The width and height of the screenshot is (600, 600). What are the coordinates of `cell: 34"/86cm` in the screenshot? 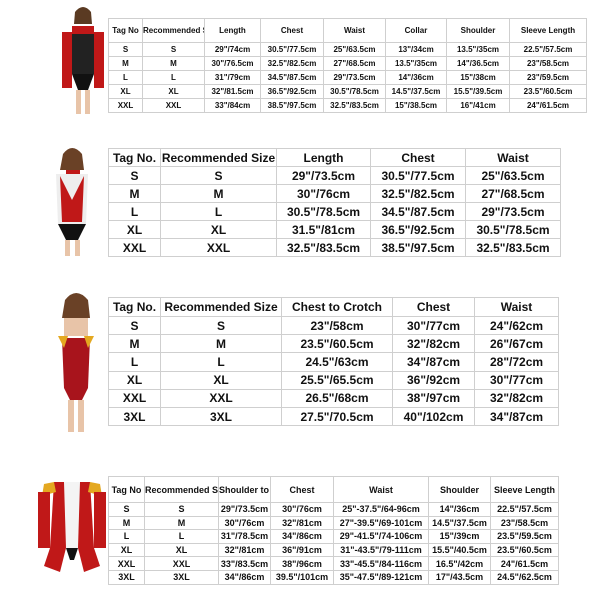 It's located at (244, 577).